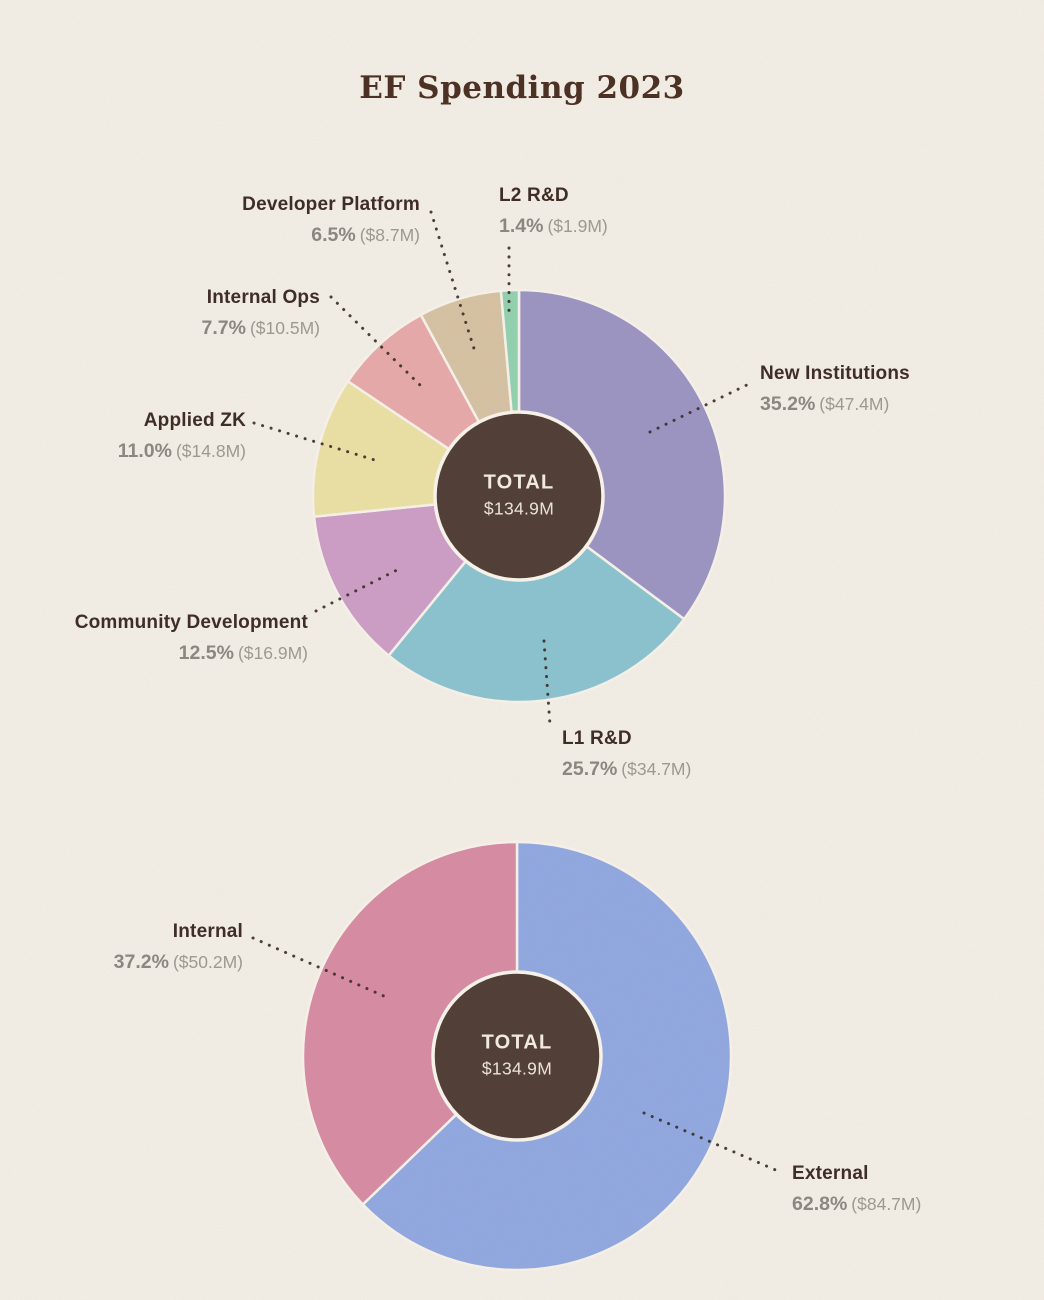 This screenshot has width=1044, height=1300. Describe the element at coordinates (656, 769) in the screenshot. I see `slice-amount-l1-rd: ($34.7M)` at that location.